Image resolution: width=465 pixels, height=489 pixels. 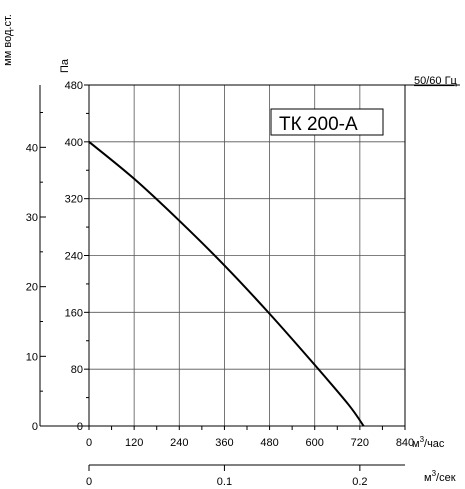 What do you see at coordinates (436, 81) in the screenshot?
I see `frequency-label: 50/60 Гц` at bounding box center [436, 81].